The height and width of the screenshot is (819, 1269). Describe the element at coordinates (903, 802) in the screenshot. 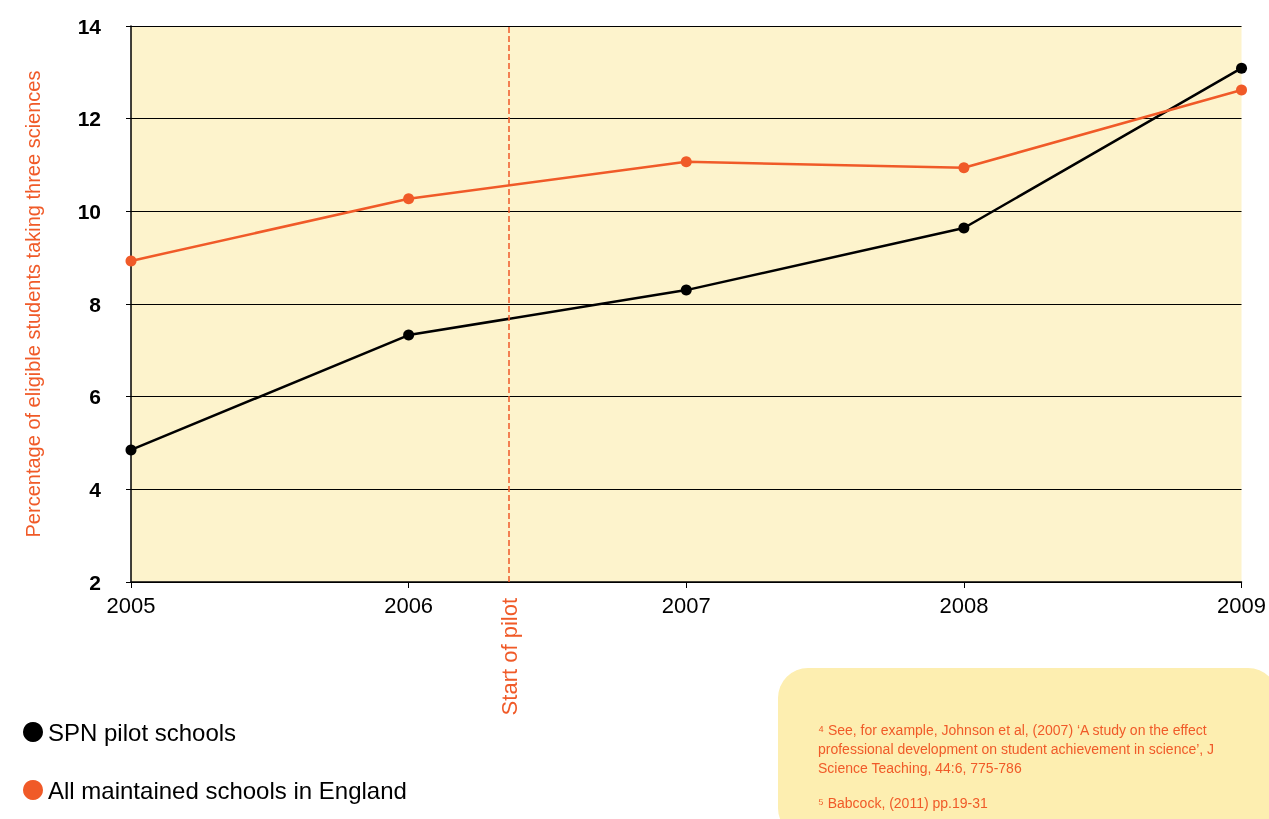

I see `text: ⁵ Babcock, (2011) pp.19-31` at that location.